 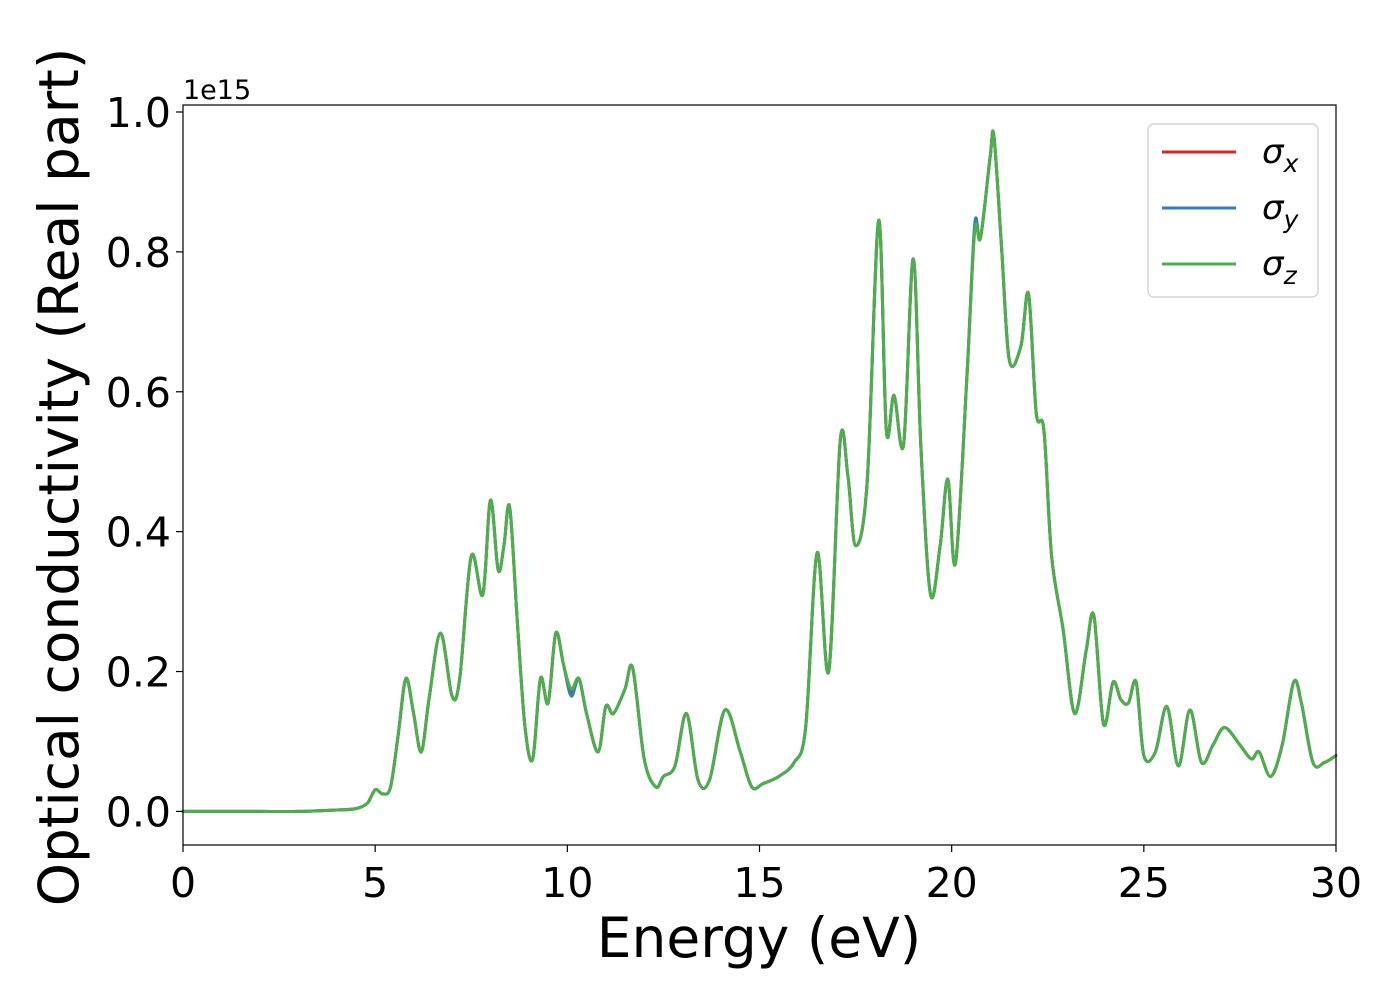 What do you see at coordinates (144, 462) in the screenshot?
I see `y-axis-ticks: 0.0 0.2 0.4 0.6 0.8 1.0` at bounding box center [144, 462].